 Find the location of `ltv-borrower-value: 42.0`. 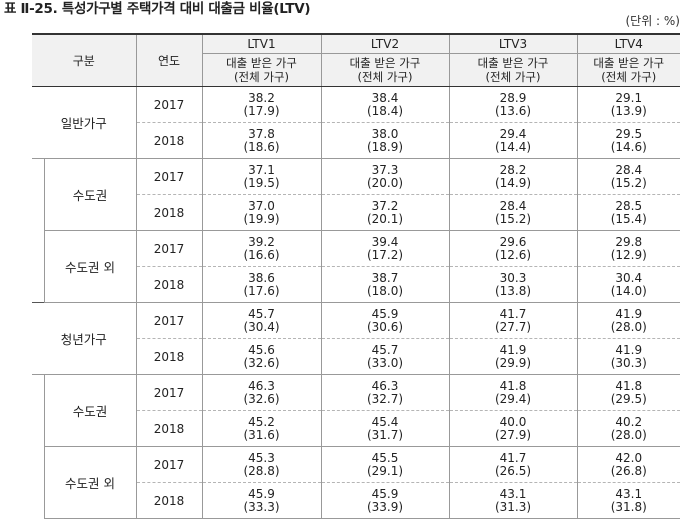

ltv-borrower-value: 42.0 is located at coordinates (629, 457).